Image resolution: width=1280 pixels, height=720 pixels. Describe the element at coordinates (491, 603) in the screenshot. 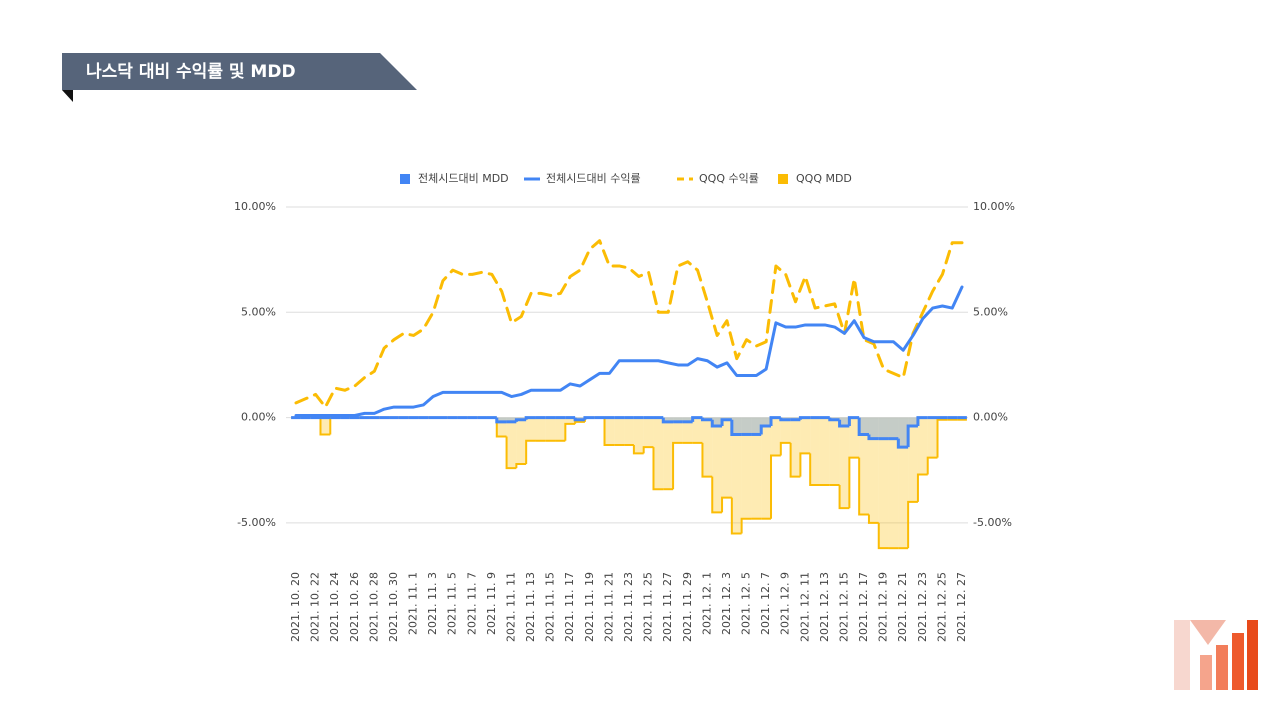

I see `x-tick-label: 2021. 11. 9` at that location.